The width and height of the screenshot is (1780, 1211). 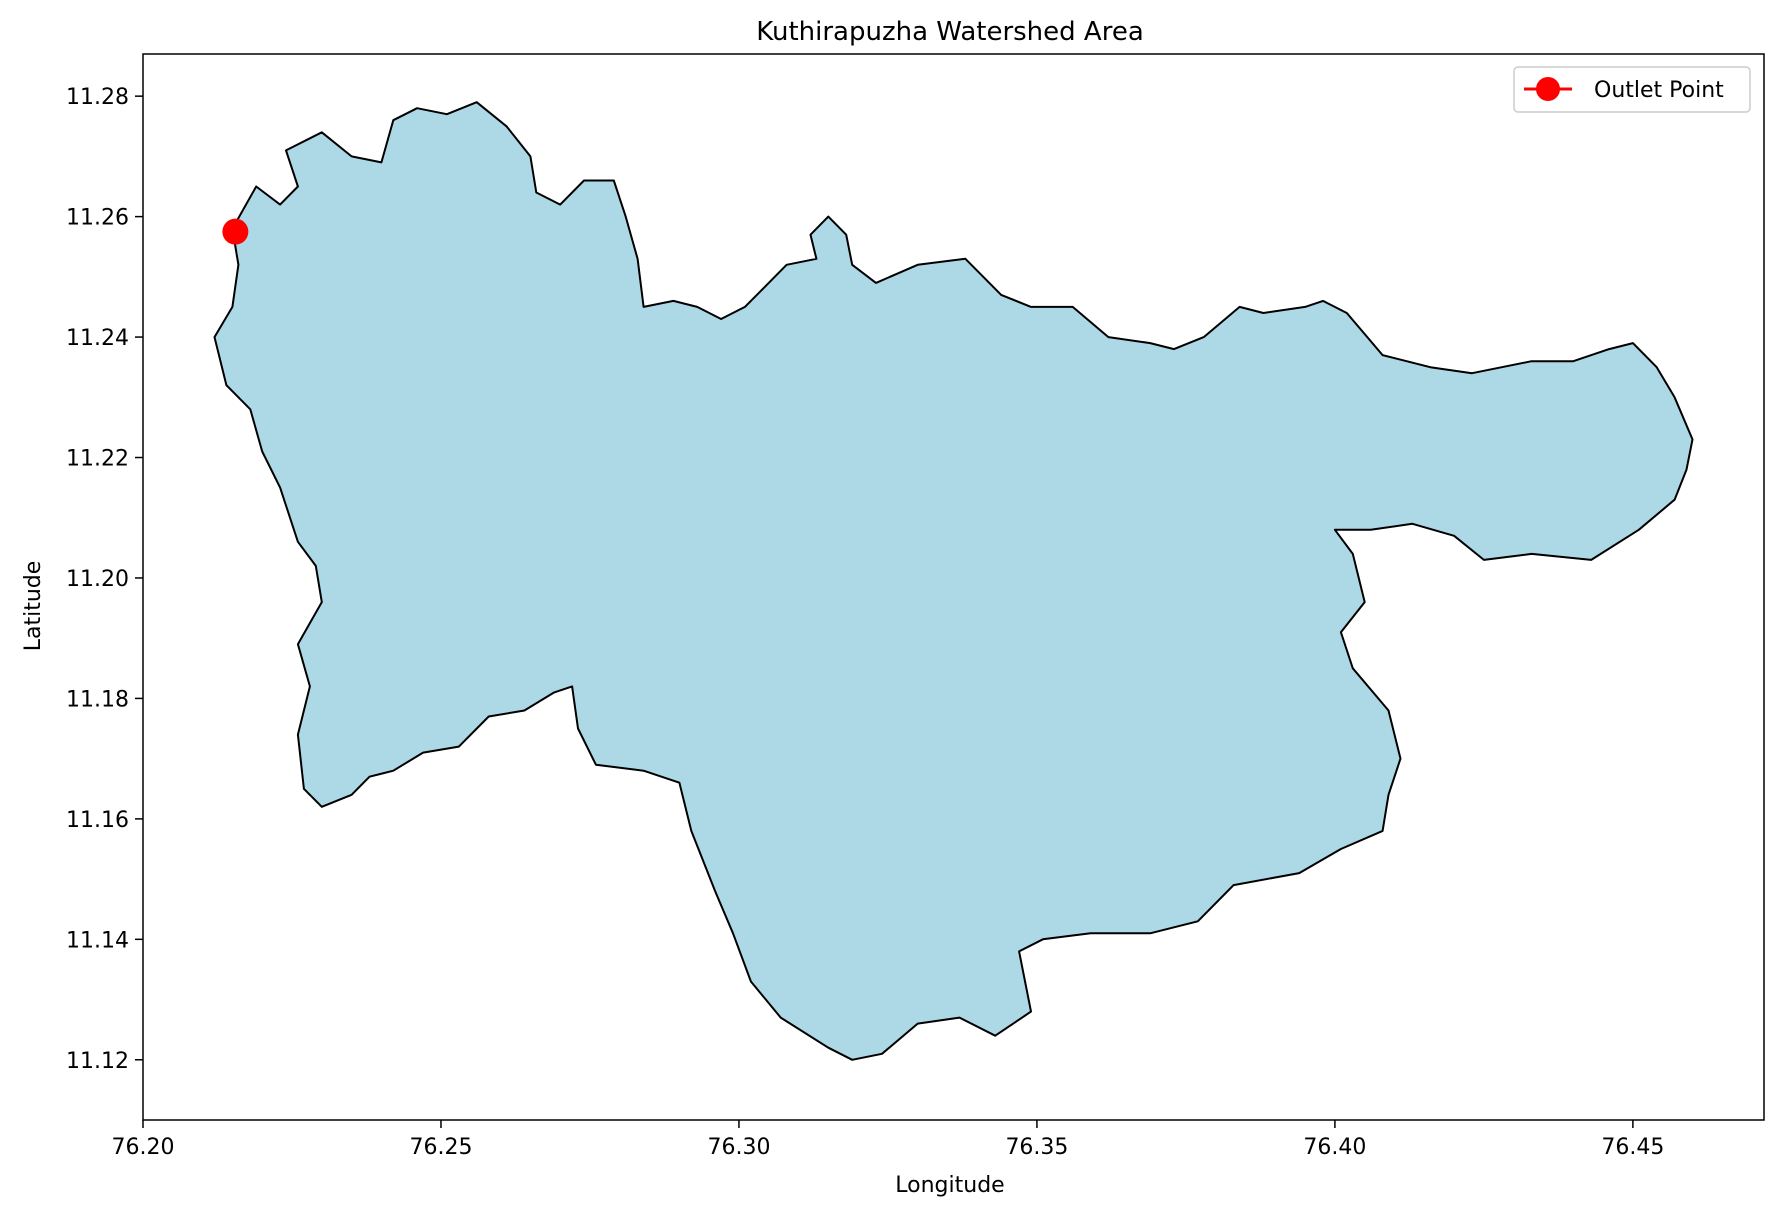 I want to click on legend: Outlet Point, so click(x=1632, y=89).